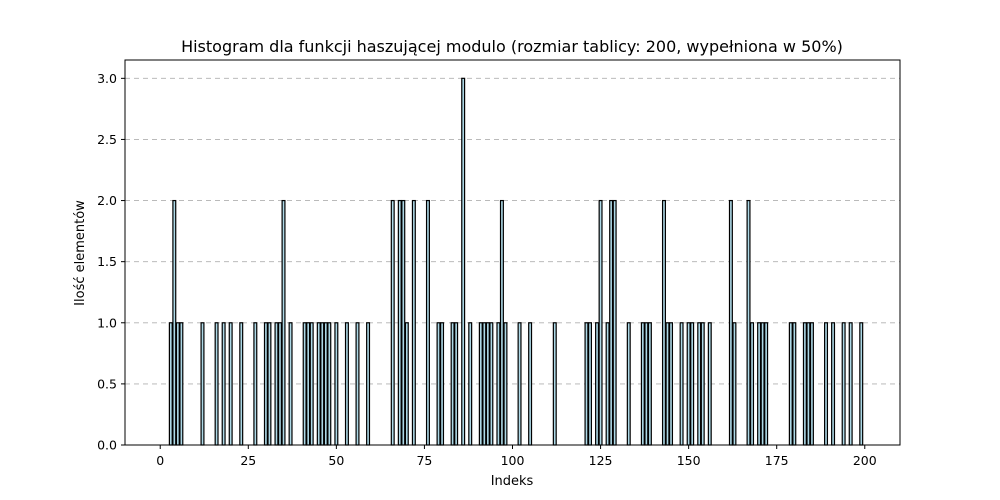  Describe the element at coordinates (107, 200) in the screenshot. I see `y-tick-label: 2.0` at that location.